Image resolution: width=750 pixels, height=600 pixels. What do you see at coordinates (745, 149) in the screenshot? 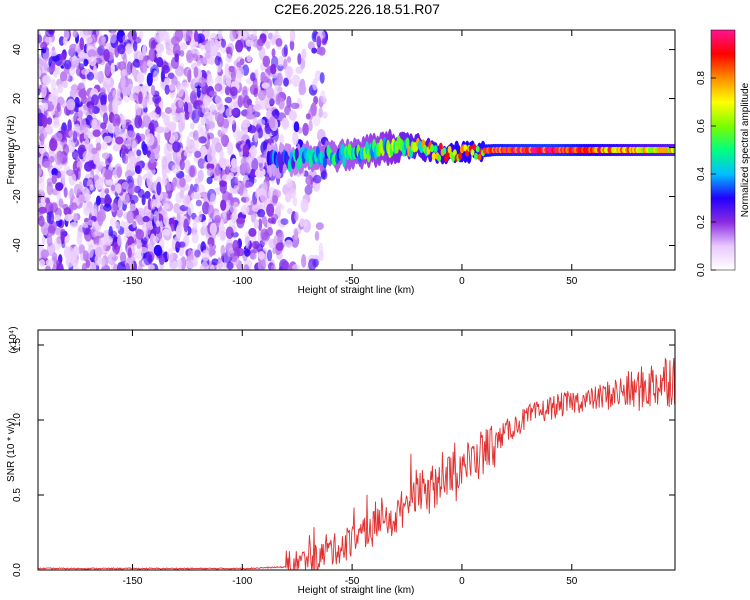
I see `colorbar-label: Normalized spectral amplitude` at bounding box center [745, 149].